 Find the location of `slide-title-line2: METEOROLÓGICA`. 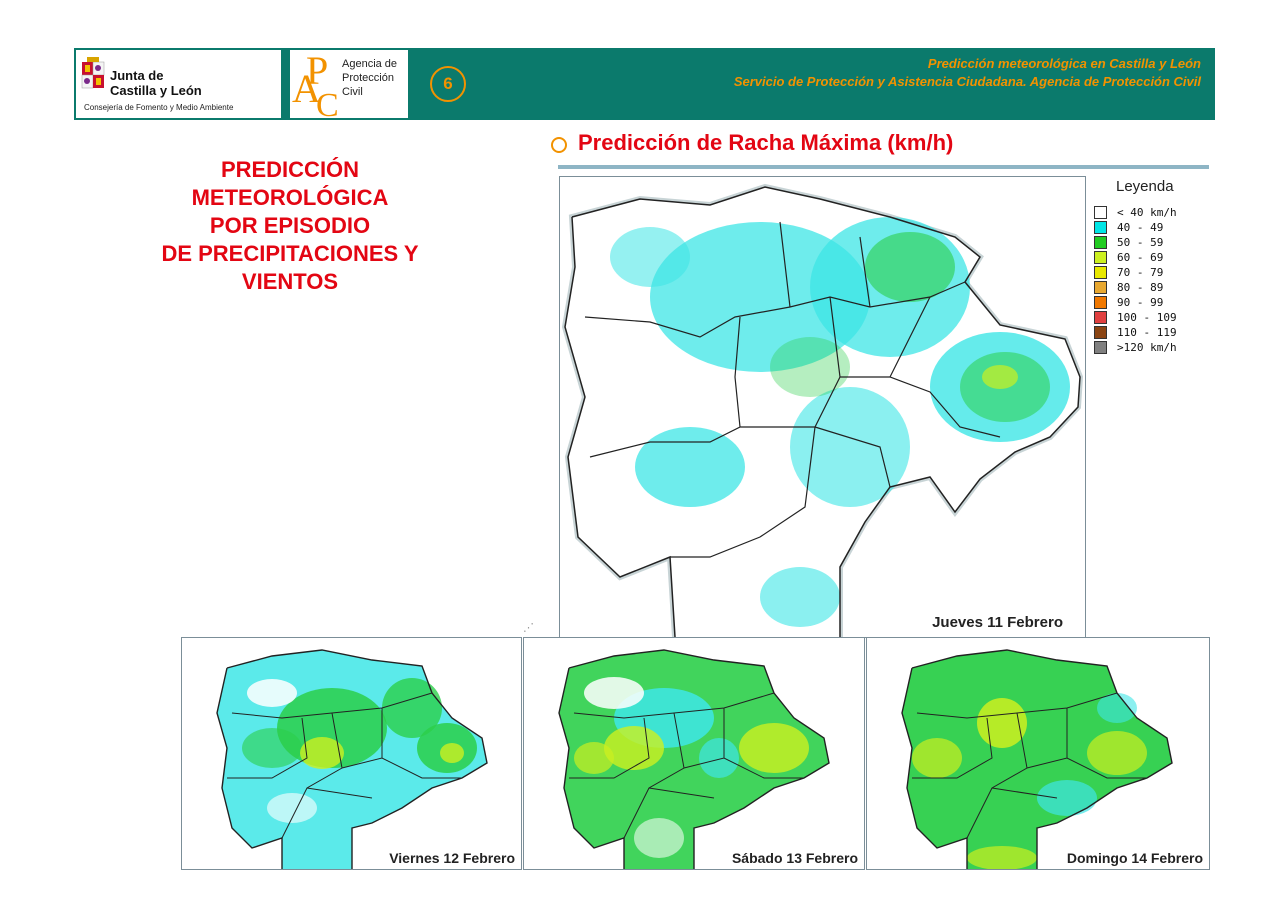

slide-title-line2: METEOROLÓGICA is located at coordinates (290, 197).